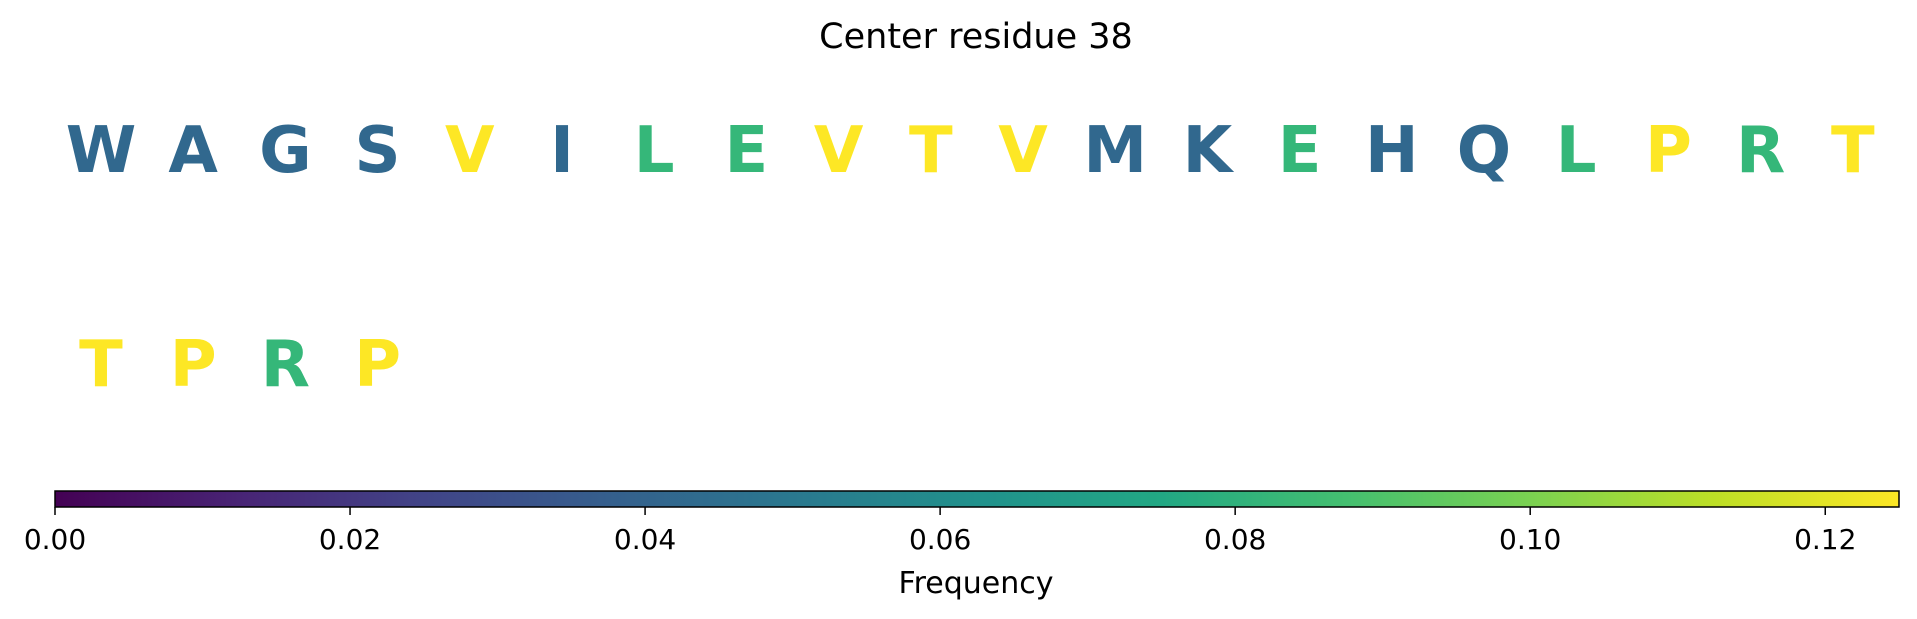 The width and height of the screenshot is (1917, 619). Describe the element at coordinates (645, 539) in the screenshot. I see `colorbar-tick-label: 0.04` at that location.